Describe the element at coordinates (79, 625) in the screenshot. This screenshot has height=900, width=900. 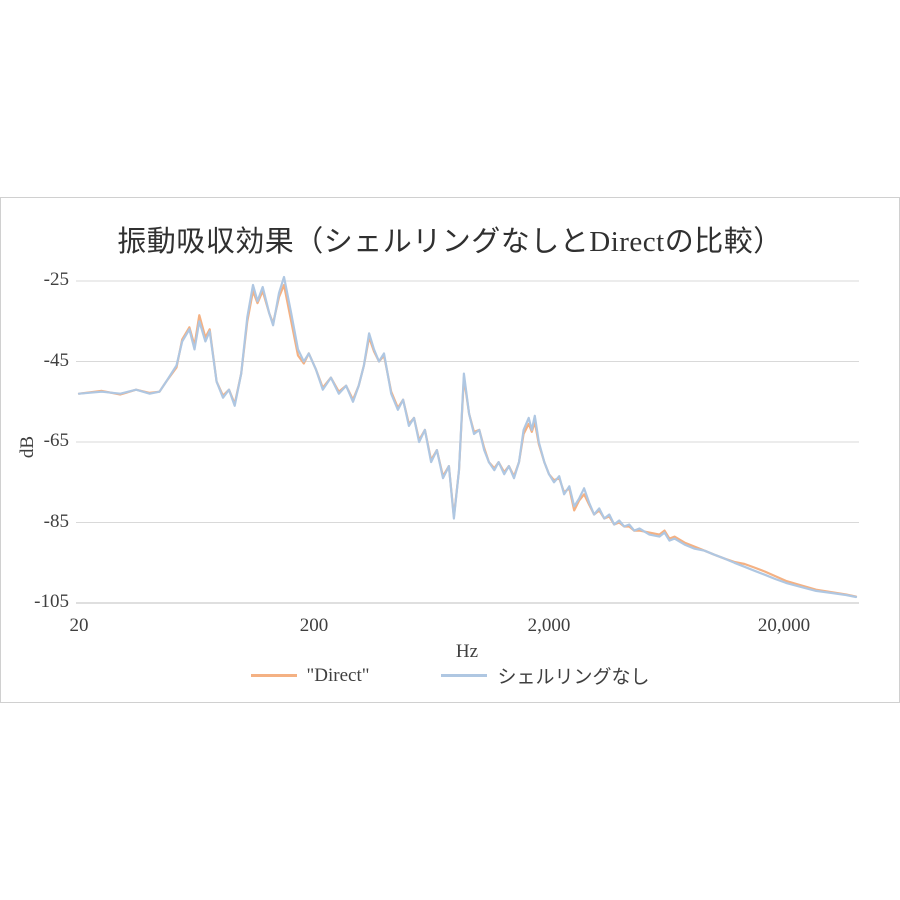
I see `x-tick-label: 20` at that location.